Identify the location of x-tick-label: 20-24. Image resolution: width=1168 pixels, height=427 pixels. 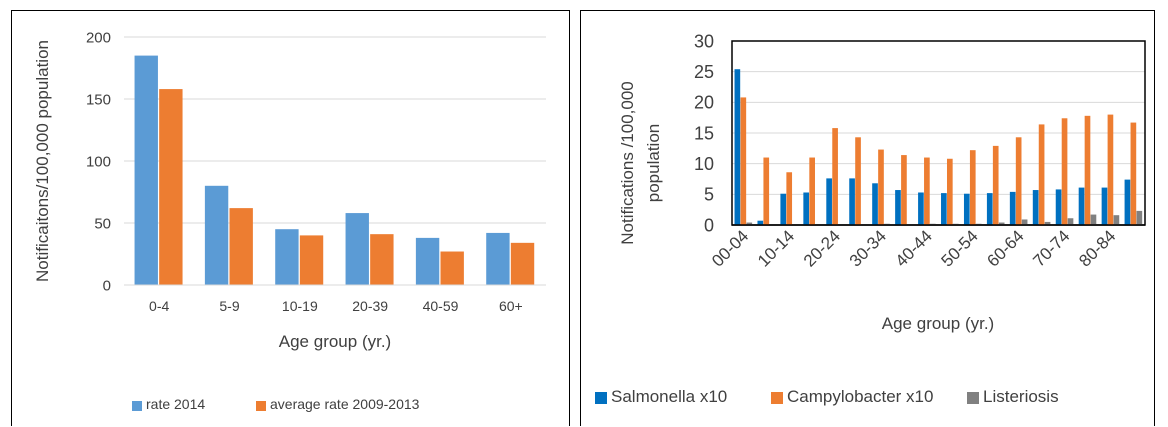
(822, 248).